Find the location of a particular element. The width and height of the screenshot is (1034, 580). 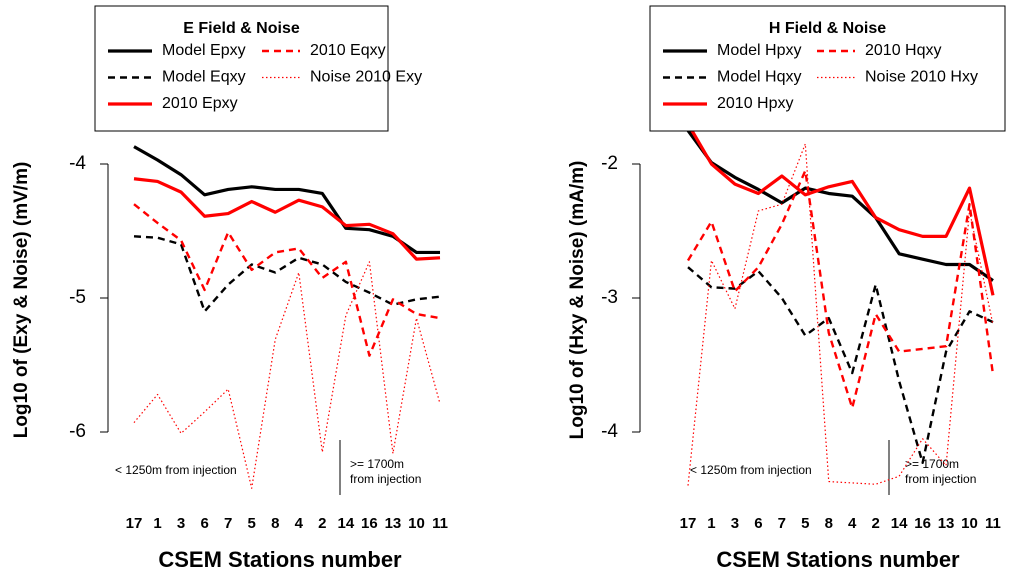

legend-label: Model Epxy is located at coordinates (204, 50).